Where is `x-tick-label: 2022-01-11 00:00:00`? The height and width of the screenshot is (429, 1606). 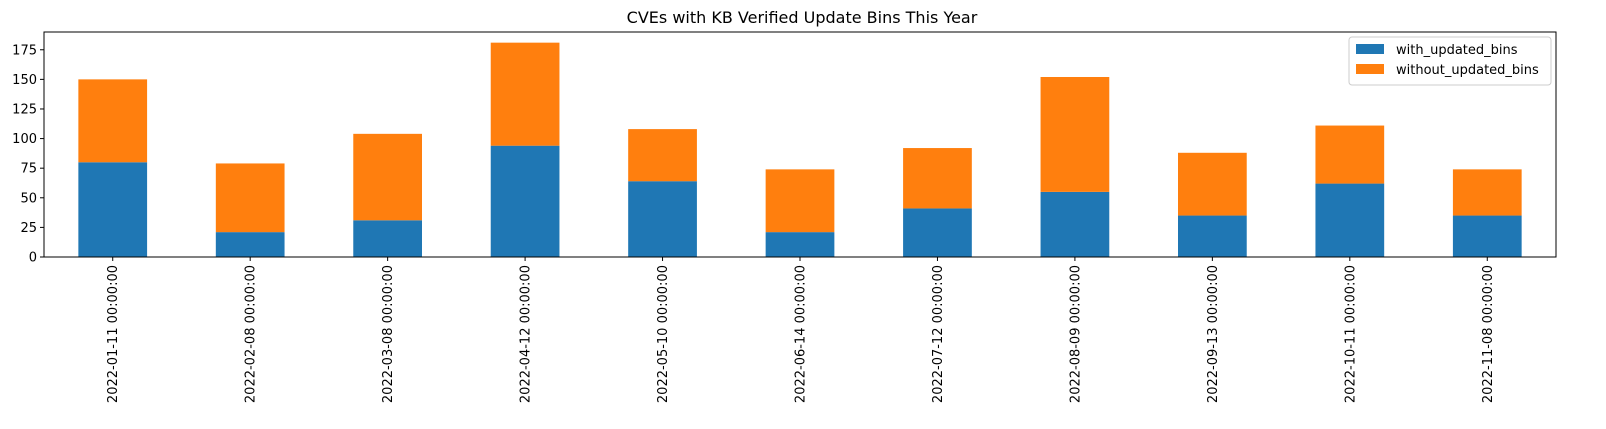 x-tick-label: 2022-01-11 00:00:00 is located at coordinates (113, 334).